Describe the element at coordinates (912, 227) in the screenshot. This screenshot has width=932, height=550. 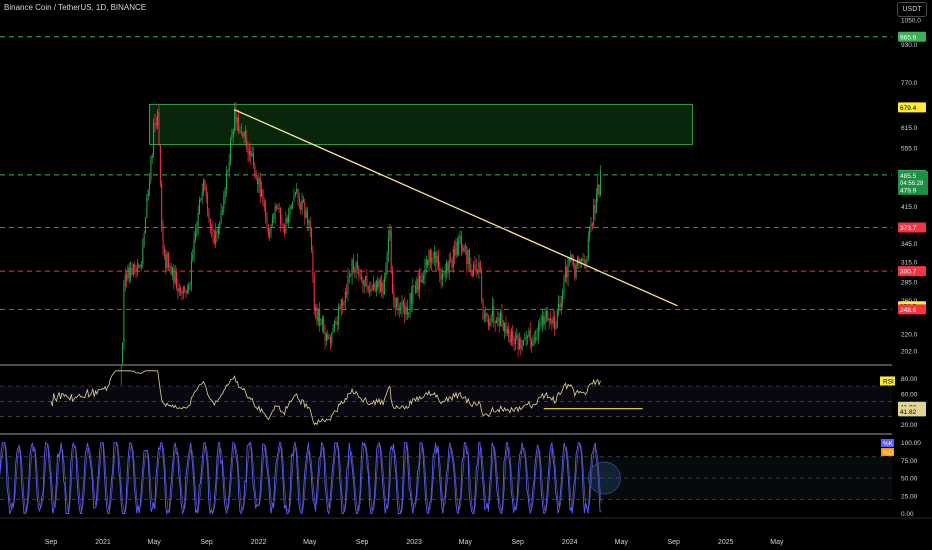
I see `level-badge-373.7: 373.7` at that location.